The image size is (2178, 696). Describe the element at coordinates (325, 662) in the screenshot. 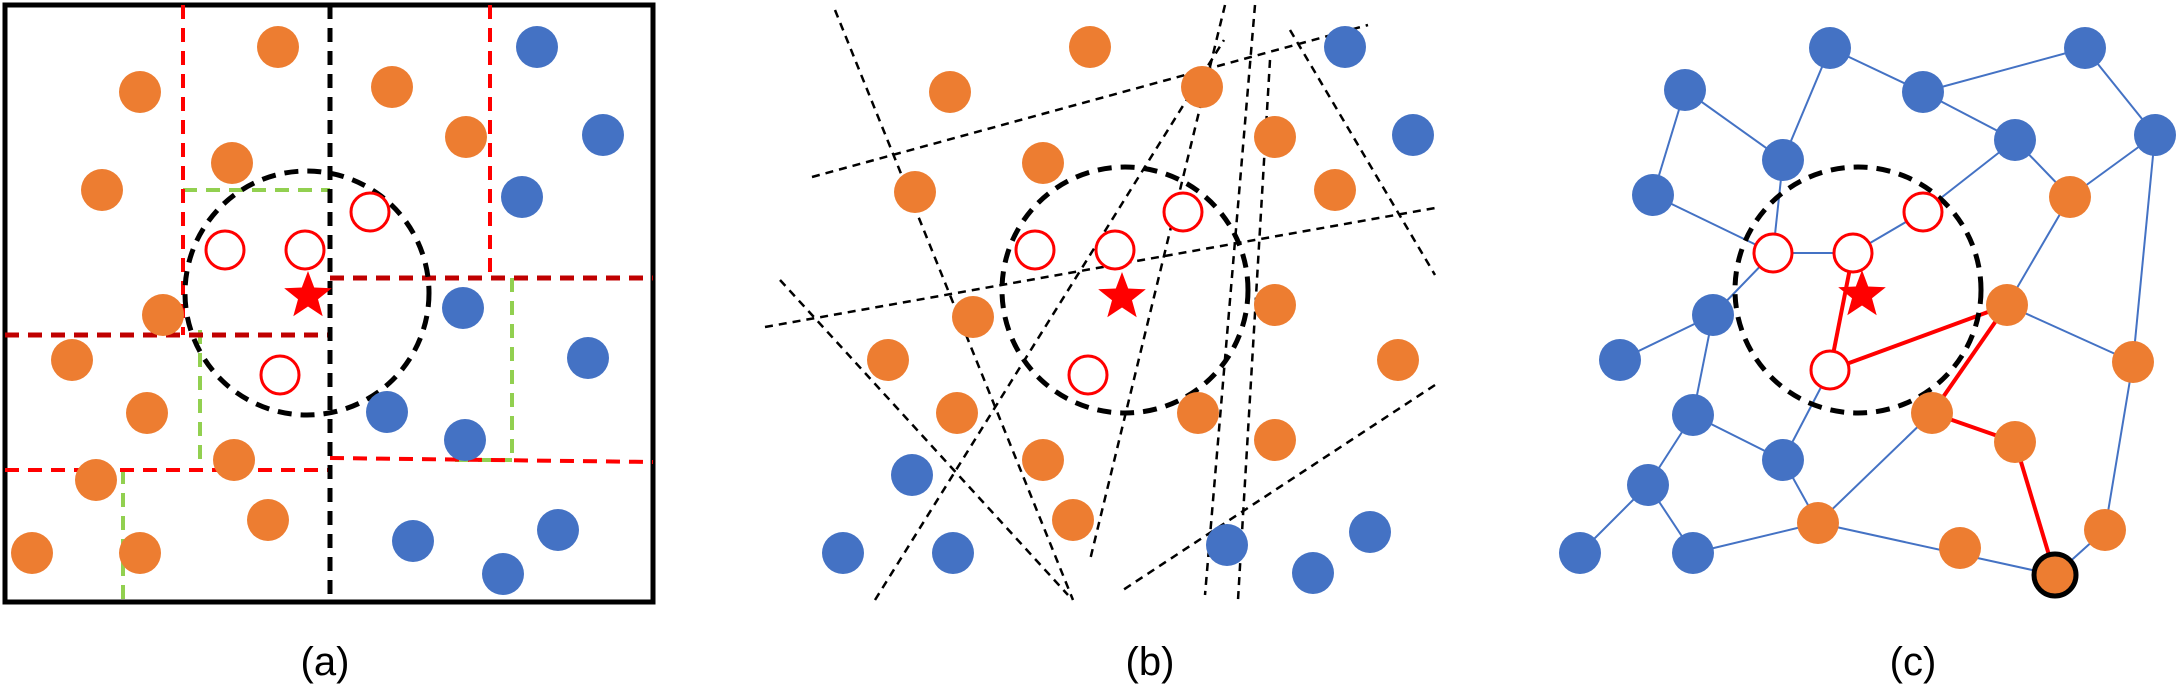

I see `caption-a: (a)` at that location.